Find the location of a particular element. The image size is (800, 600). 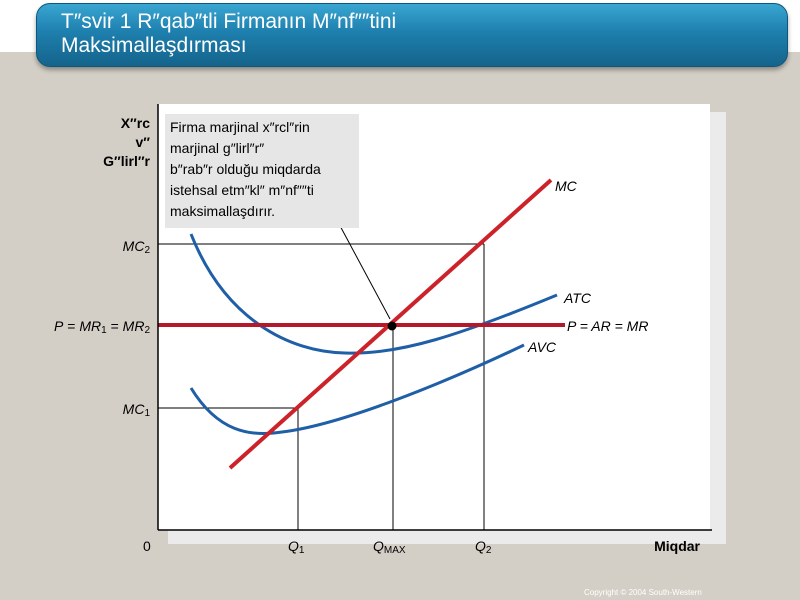

y-axis-label-line-2: v″ is located at coordinates (143, 142).